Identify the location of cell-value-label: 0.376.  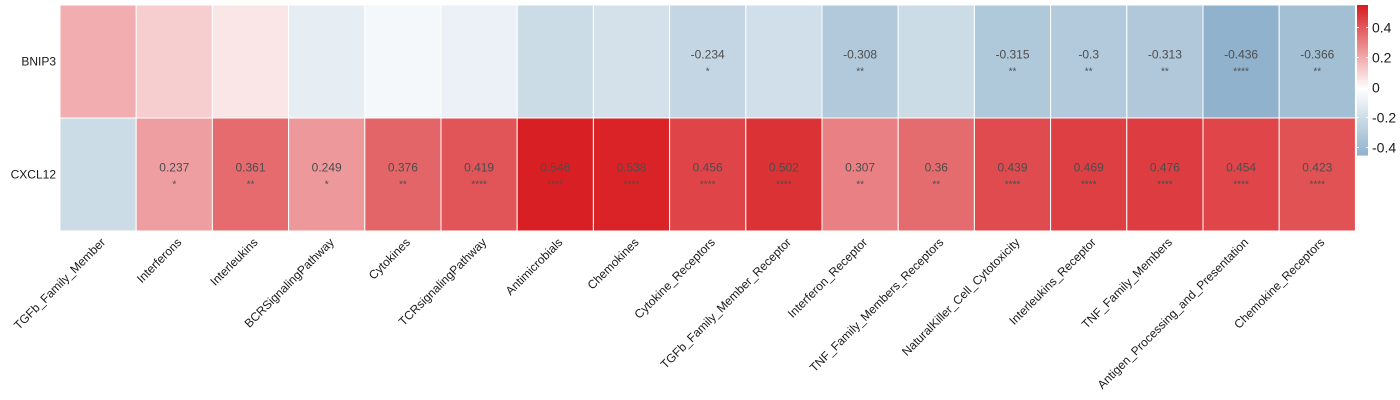
(403, 168).